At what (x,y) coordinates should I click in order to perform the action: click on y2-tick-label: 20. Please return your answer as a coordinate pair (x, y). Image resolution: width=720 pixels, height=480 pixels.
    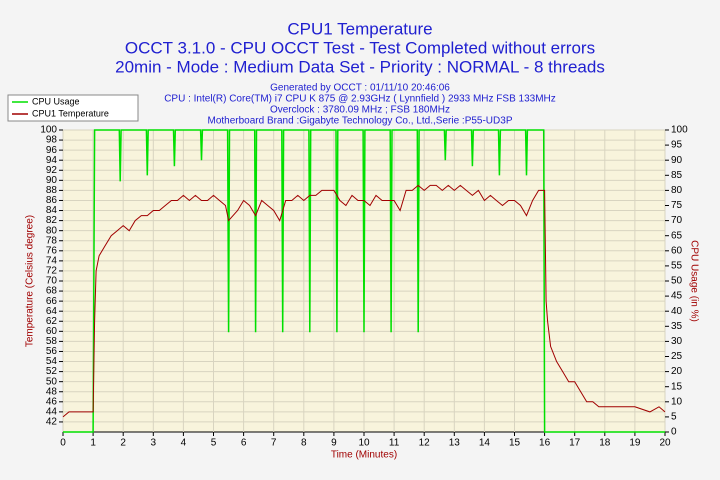
    Looking at the image, I should click on (677, 371).